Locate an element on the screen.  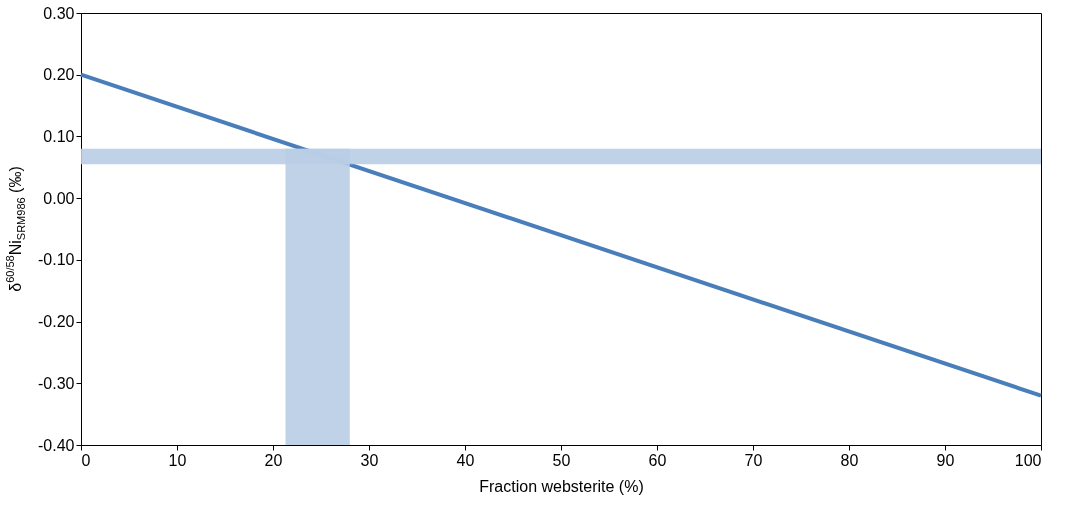
y-tick-label: 0.20 is located at coordinates (59, 75).